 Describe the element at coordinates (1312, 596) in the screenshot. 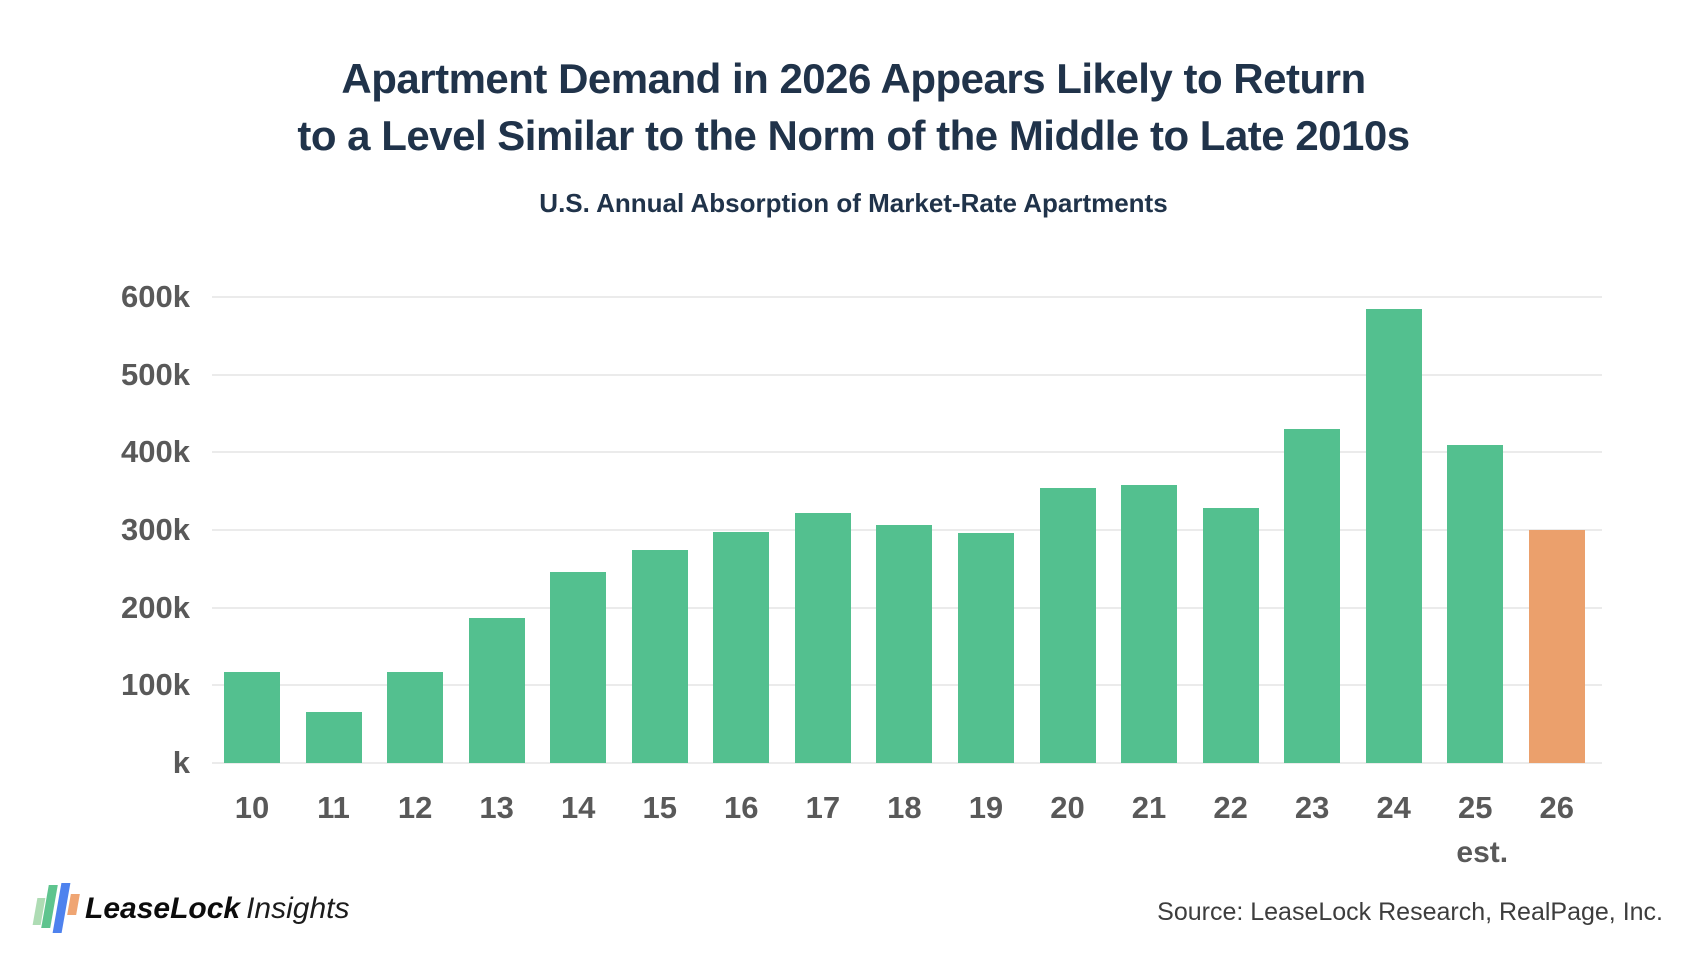

I see `bar-2023` at that location.